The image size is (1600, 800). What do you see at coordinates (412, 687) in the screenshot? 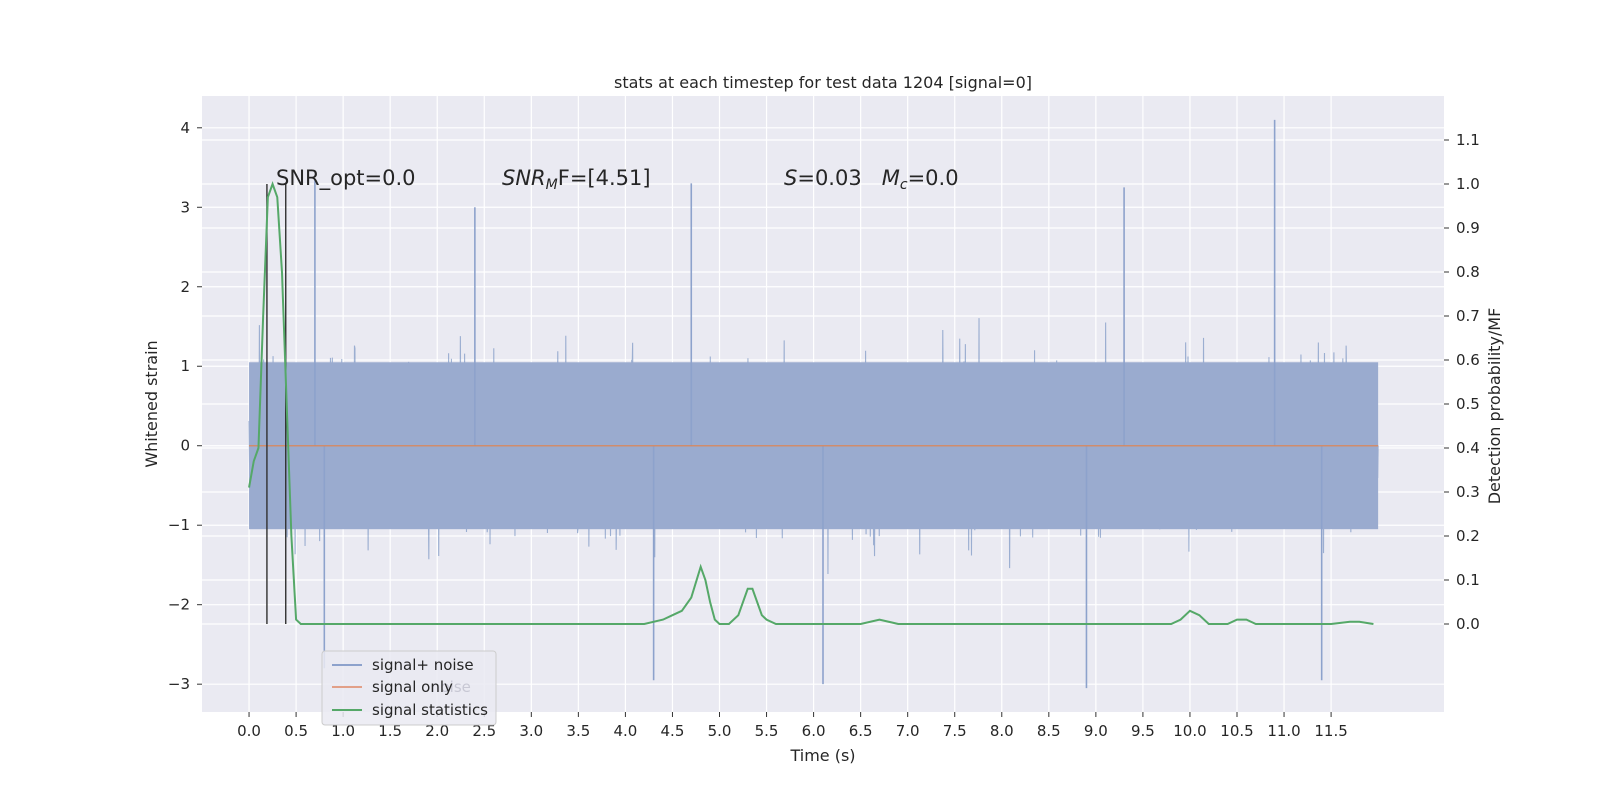
I see `legend-label-signal-only: signal only` at bounding box center [412, 687].